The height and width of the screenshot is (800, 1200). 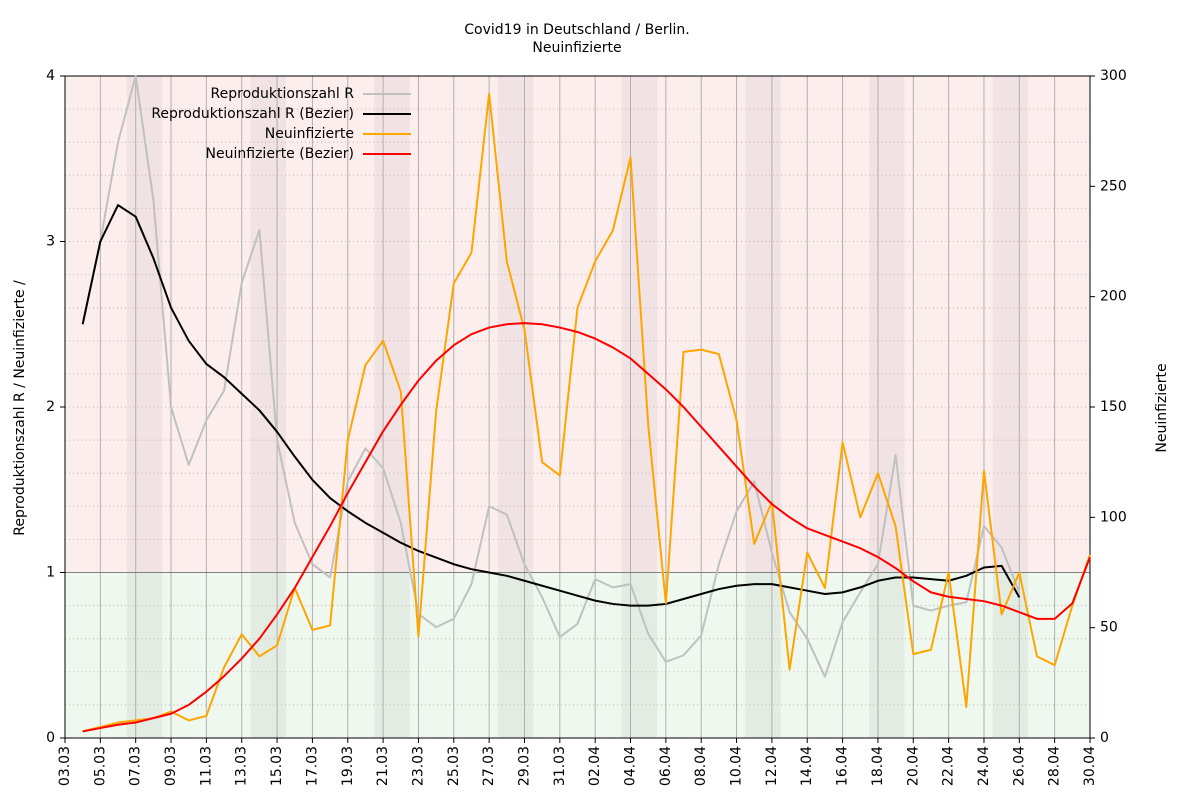 What do you see at coordinates (1113, 297) in the screenshot?
I see `y2-tick-label: 200` at bounding box center [1113, 297].